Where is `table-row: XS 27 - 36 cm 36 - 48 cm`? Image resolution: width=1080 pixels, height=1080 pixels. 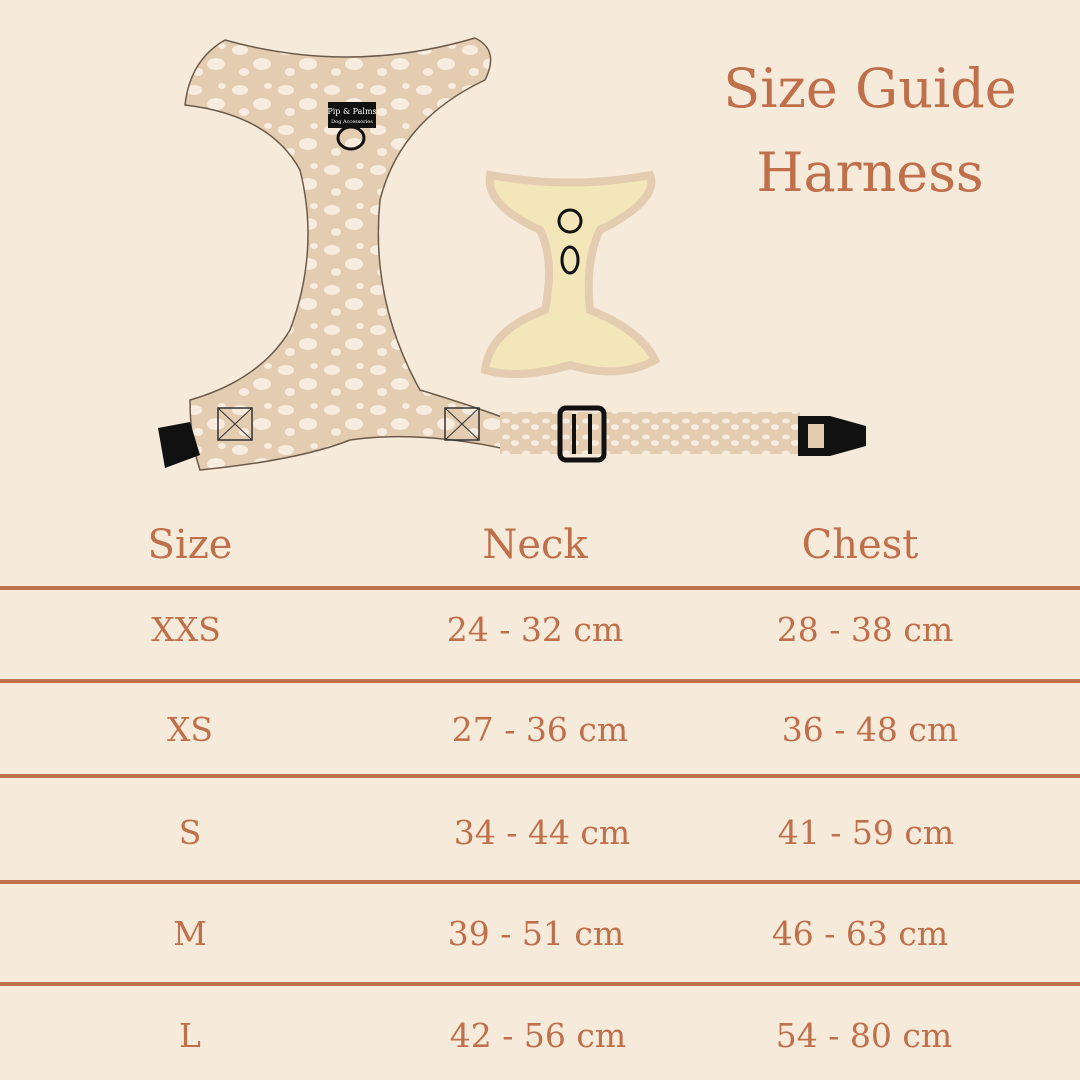 table-row: XS 27 - 36 cm 36 - 48 cm is located at coordinates (540, 730).